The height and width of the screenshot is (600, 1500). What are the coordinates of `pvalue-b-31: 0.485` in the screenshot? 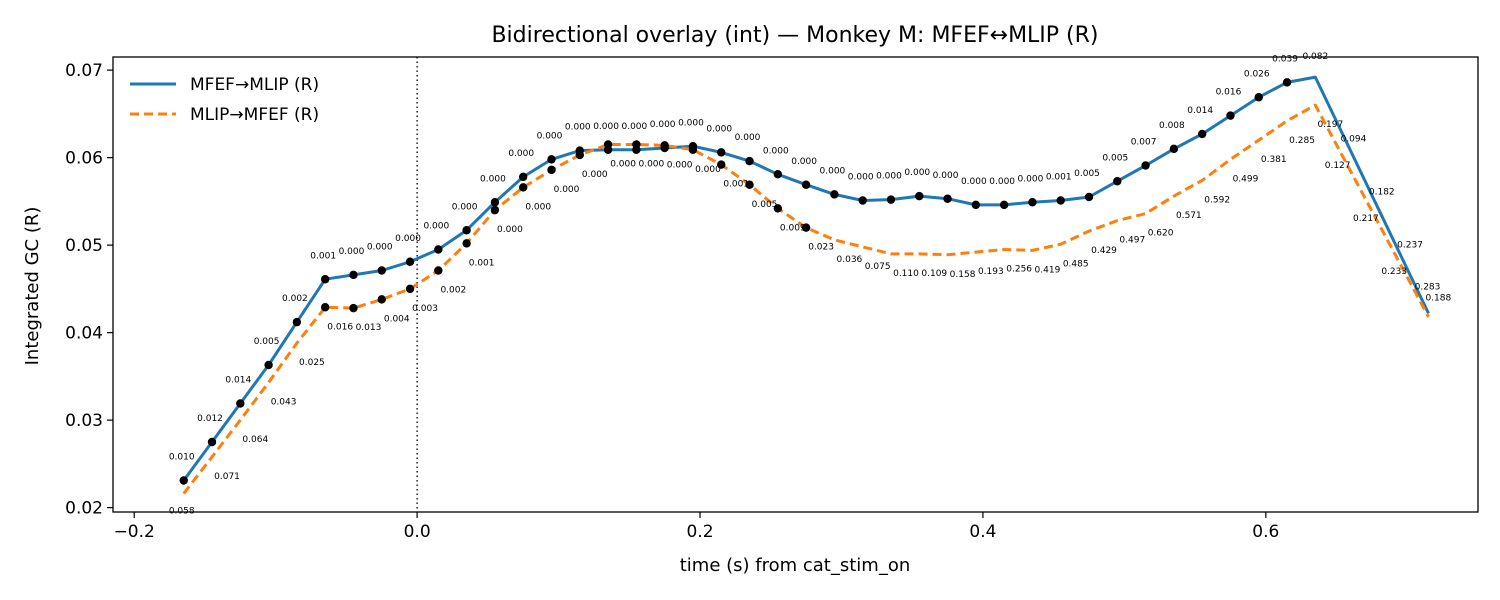 It's located at (1076, 264).